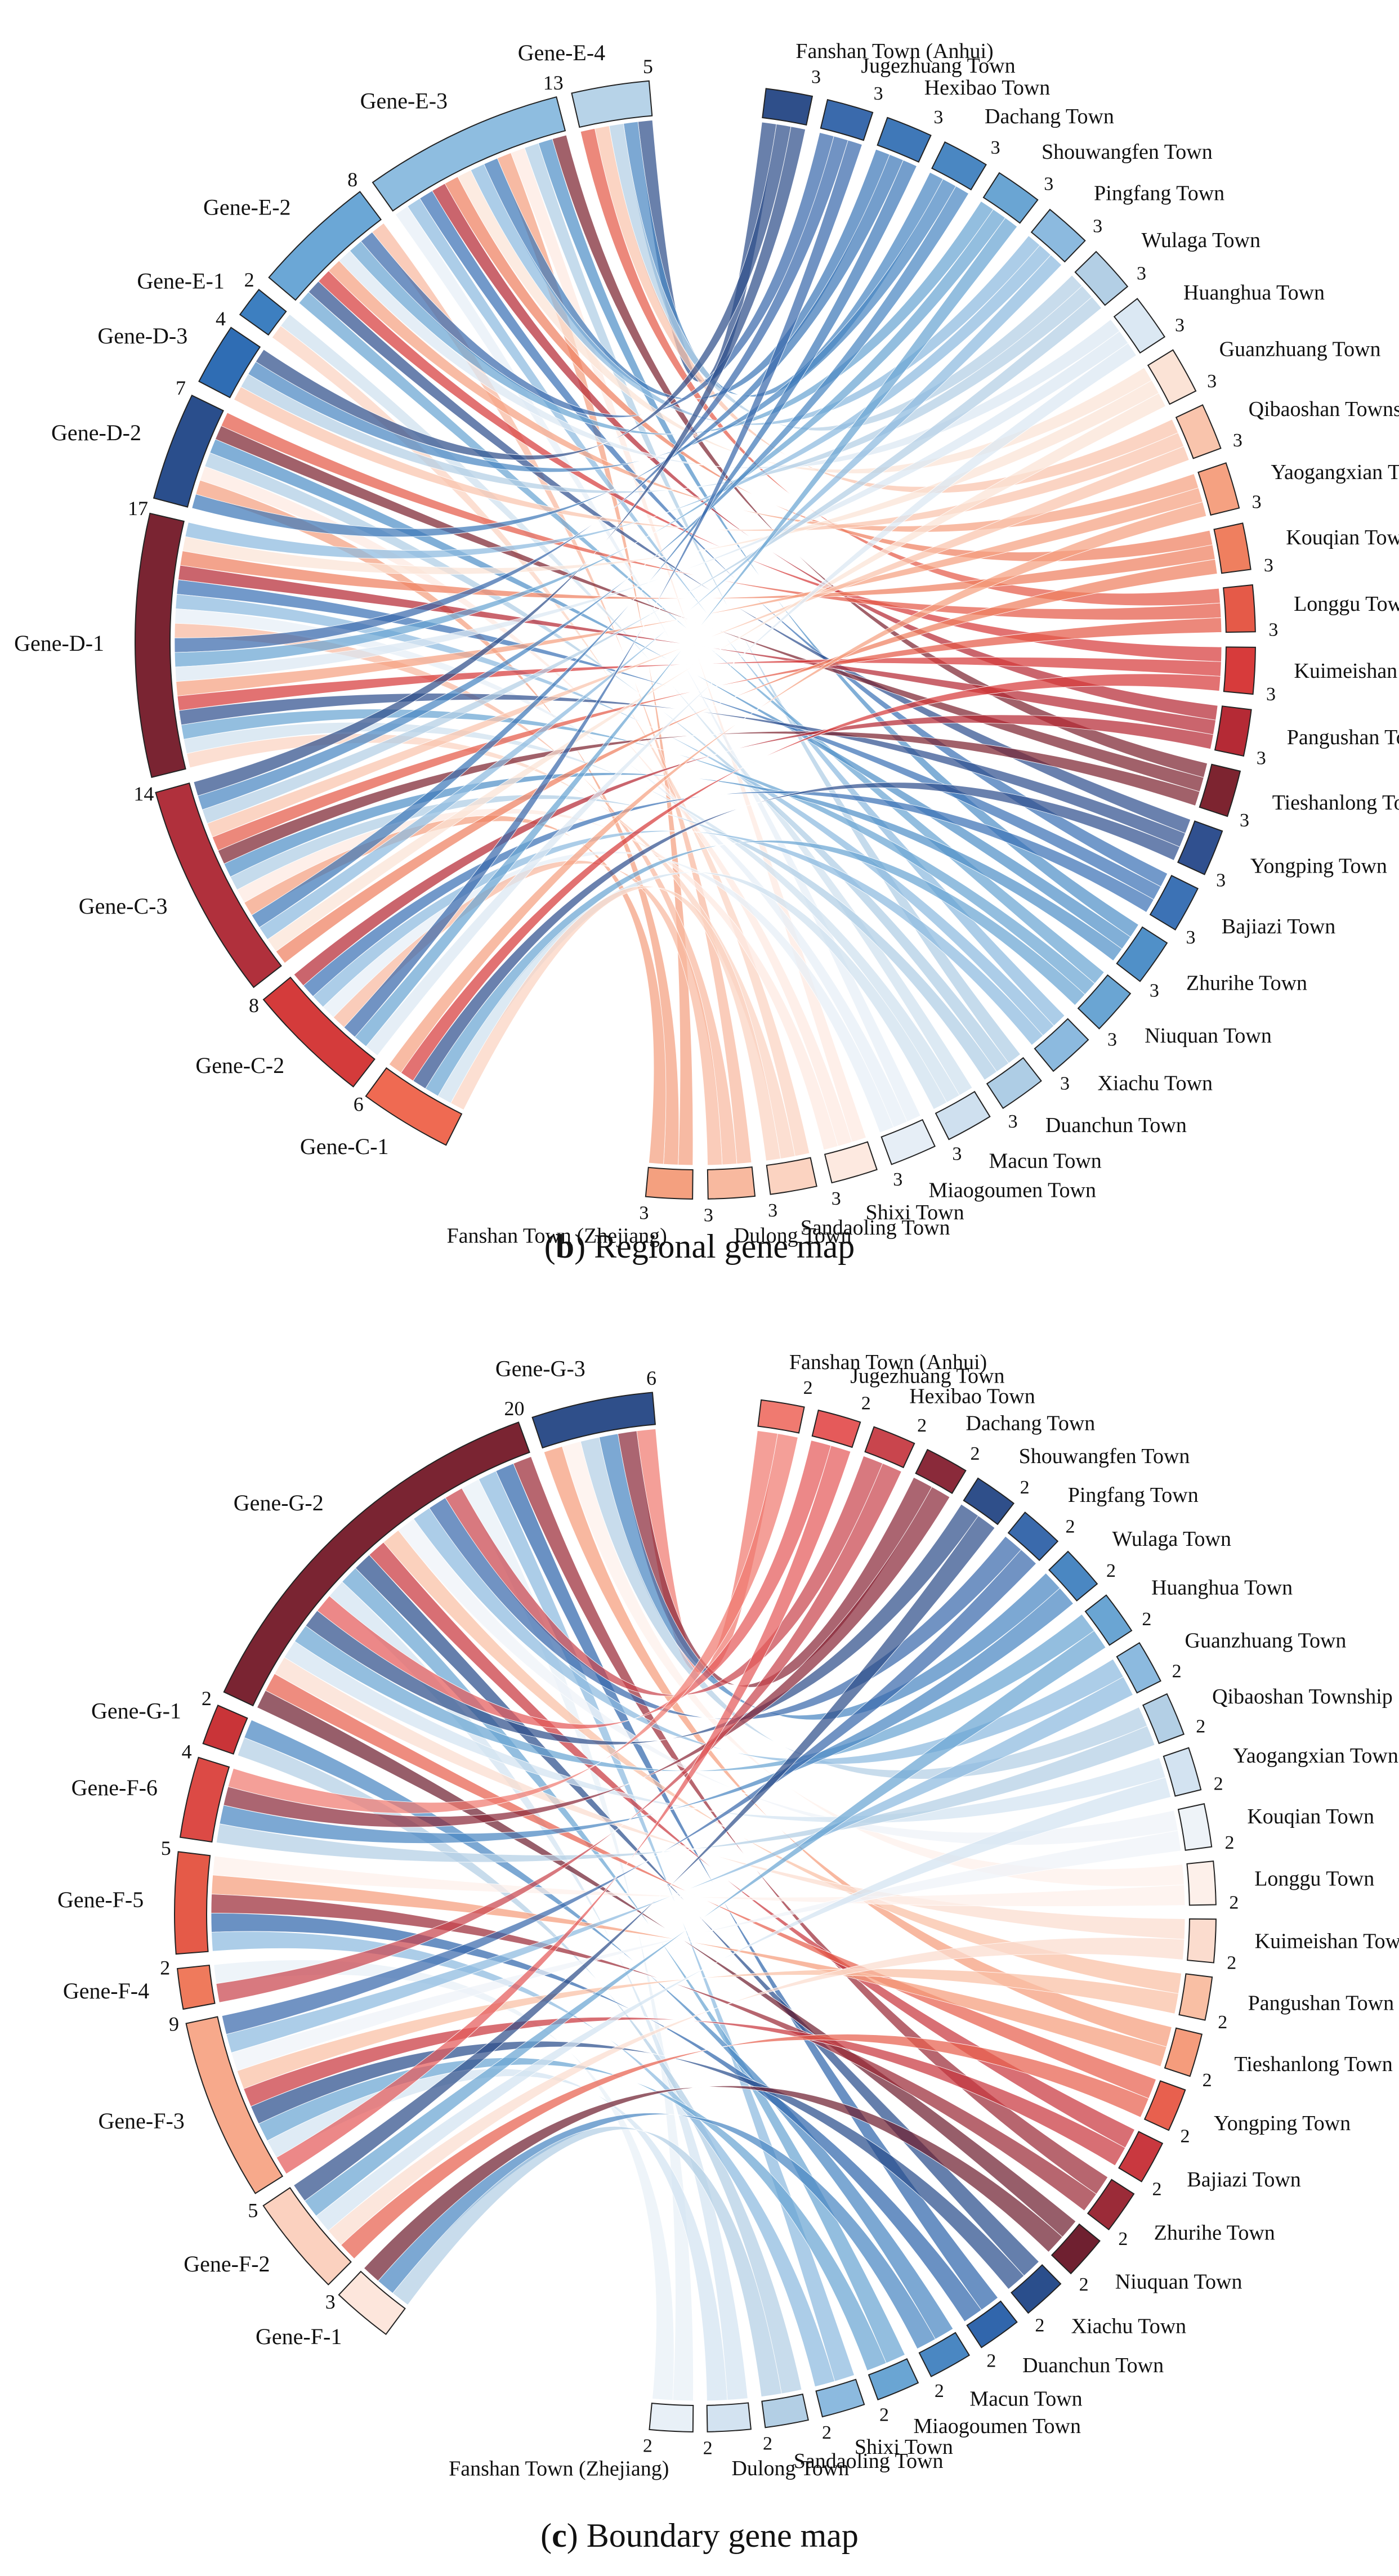 This screenshot has width=1399, height=2576. What do you see at coordinates (651, 1378) in the screenshot?
I see `gene-count-gene-g-3: 6` at bounding box center [651, 1378].